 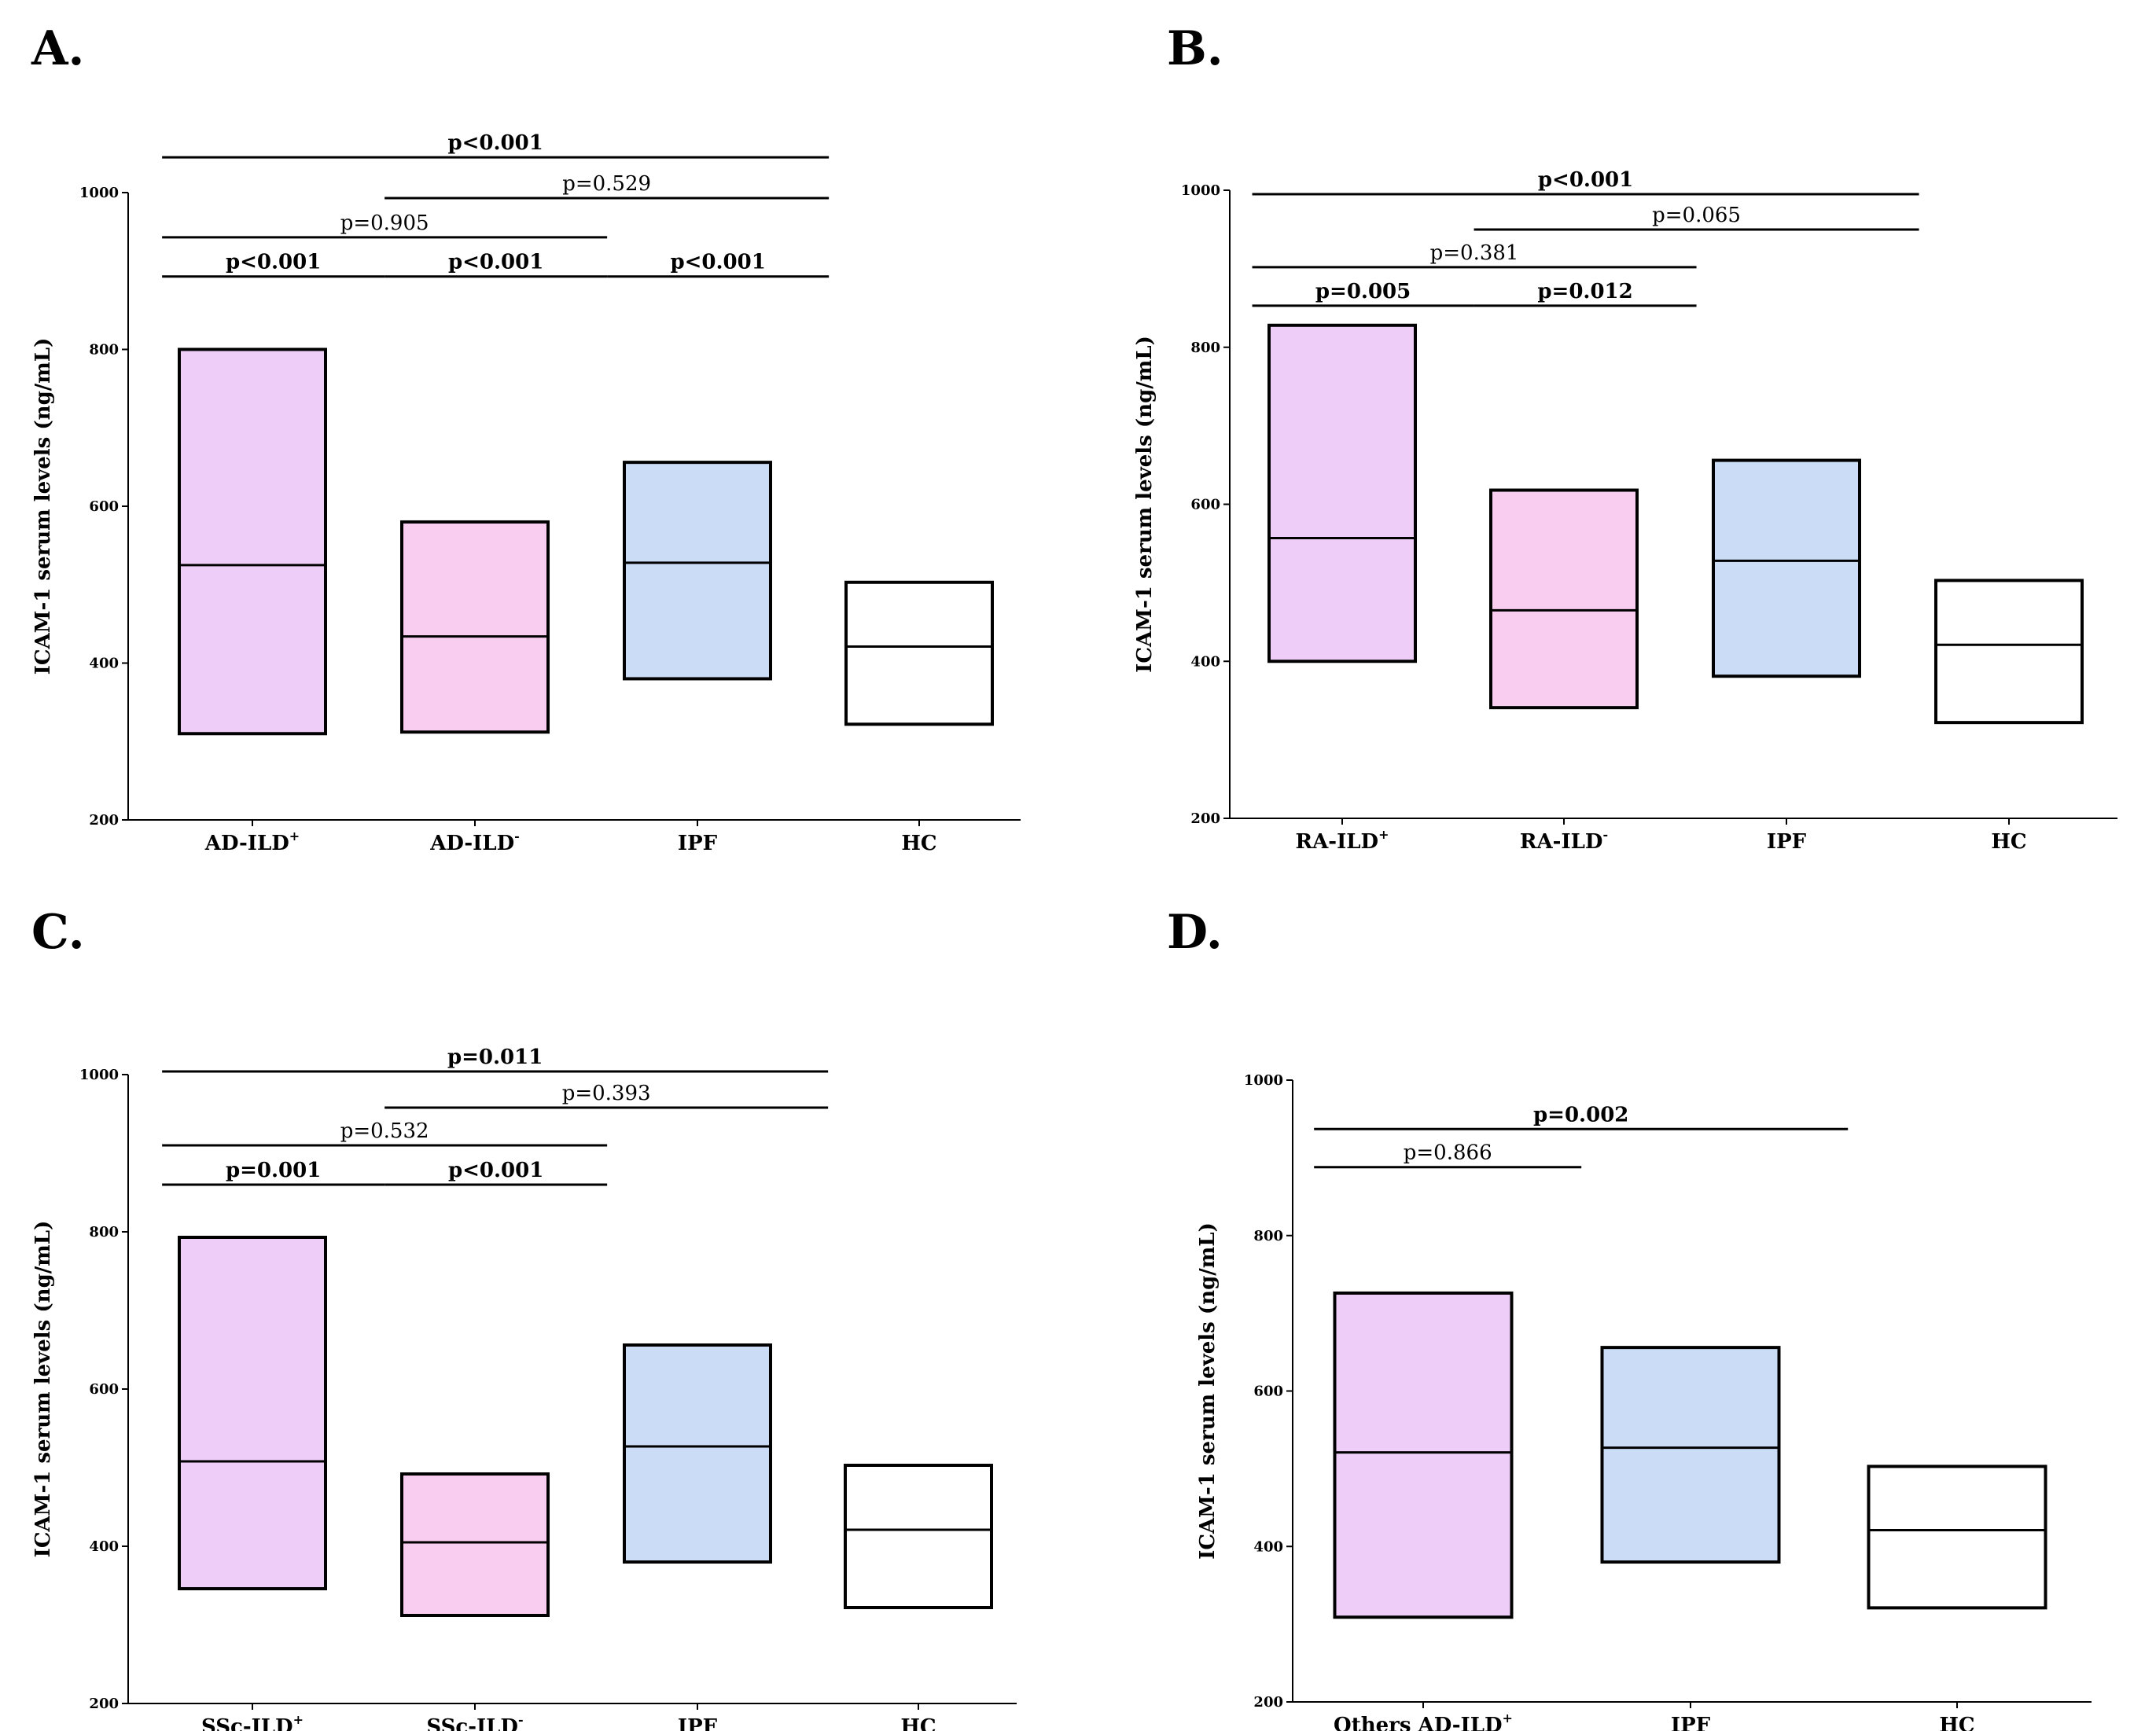 What do you see at coordinates (495, 1057) in the screenshot?
I see `p-value-label: p=0.011` at bounding box center [495, 1057].